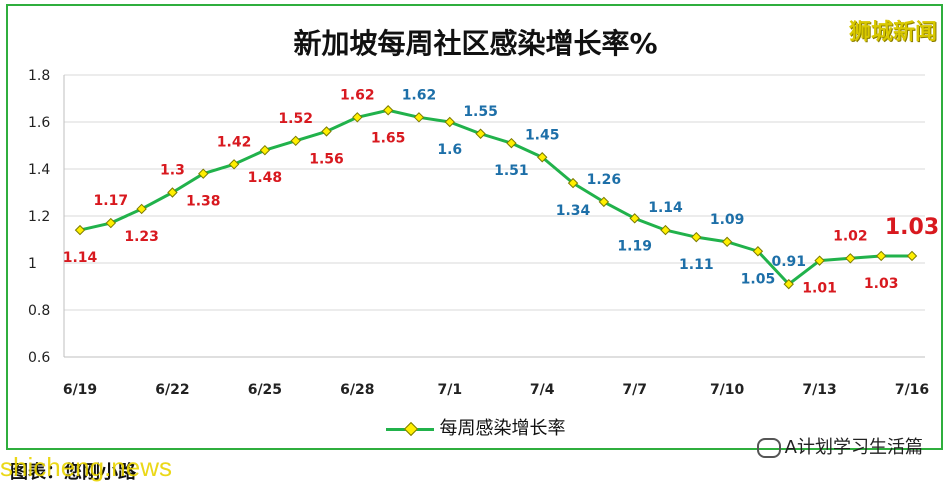 The image size is (951, 488). What do you see at coordinates (768, 448) in the screenshot?
I see `wechat-icon` at bounding box center [768, 448].